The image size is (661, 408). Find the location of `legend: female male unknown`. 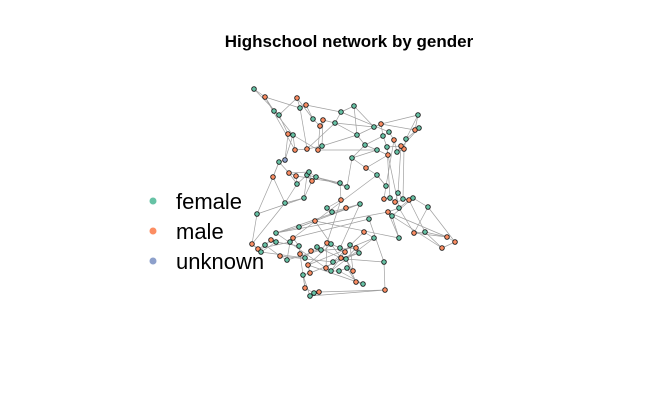

legend: female male unknown is located at coordinates (206, 231).